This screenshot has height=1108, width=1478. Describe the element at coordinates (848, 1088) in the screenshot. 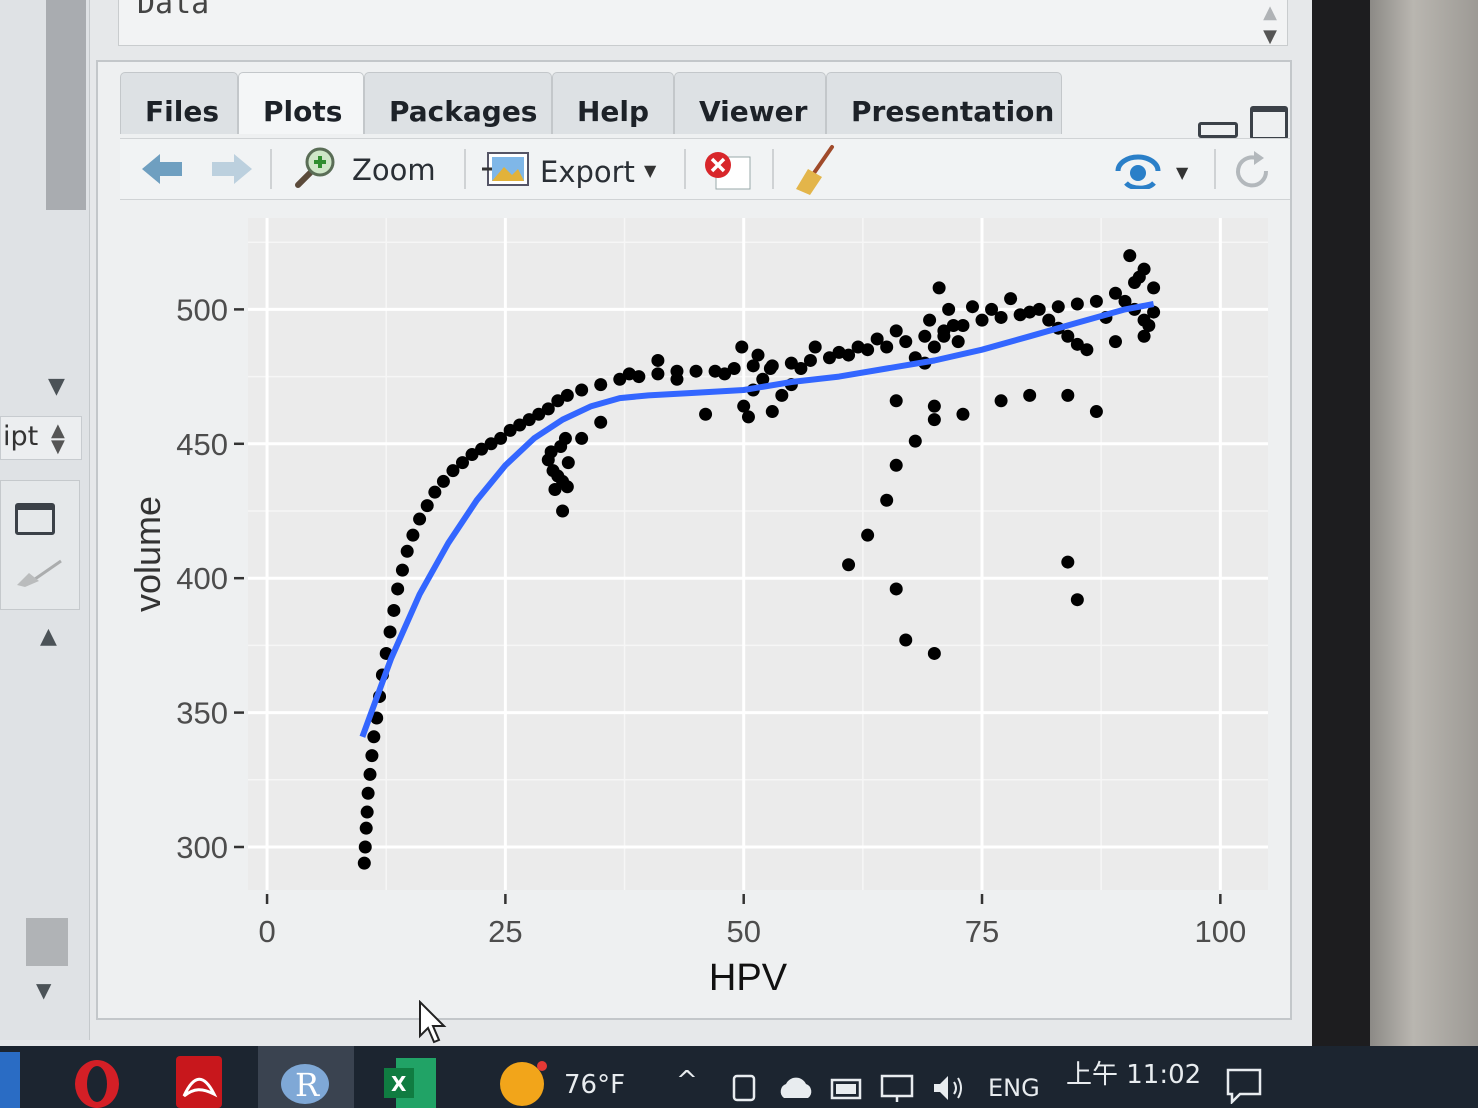

I see `battery-icon` at that location.